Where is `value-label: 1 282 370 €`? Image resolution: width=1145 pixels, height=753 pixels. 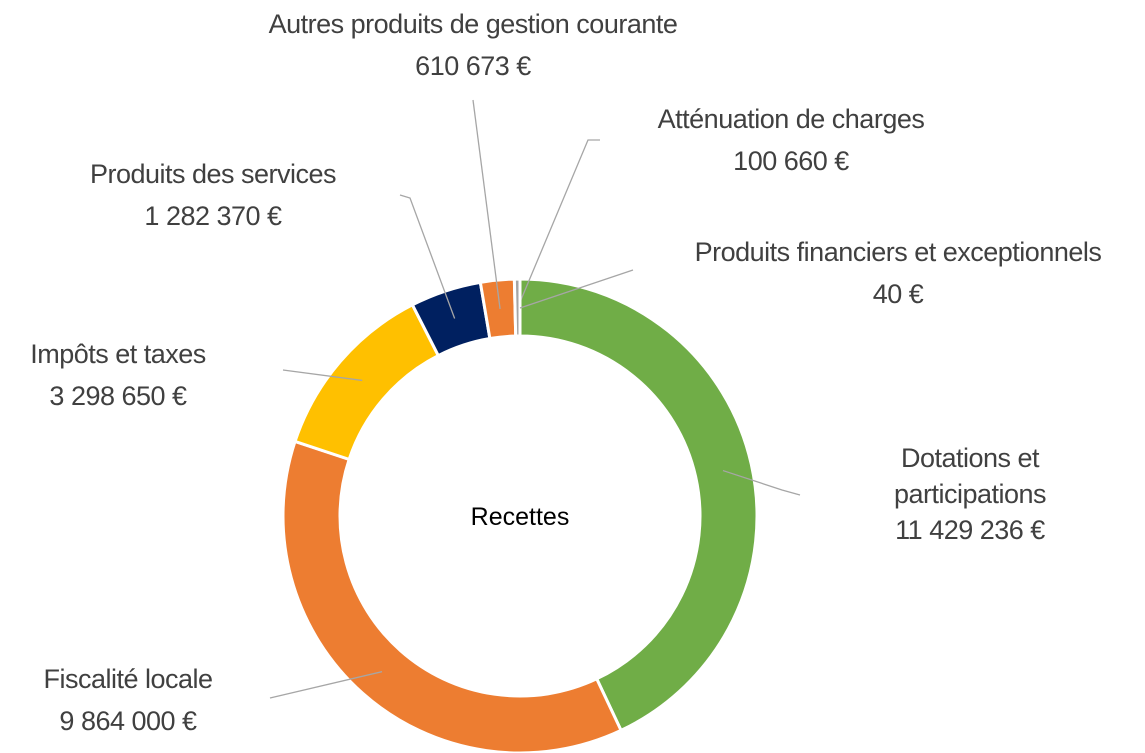 value-label: 1 282 370 € is located at coordinates (213, 216).